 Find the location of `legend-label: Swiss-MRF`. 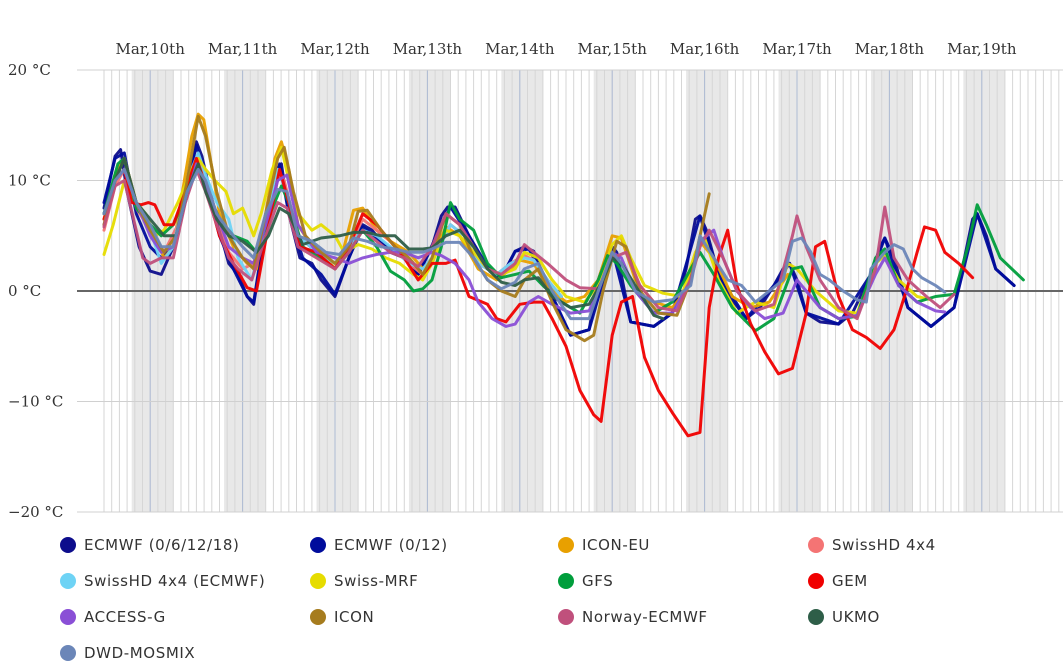

legend-label: Swiss-MRF is located at coordinates (376, 581).